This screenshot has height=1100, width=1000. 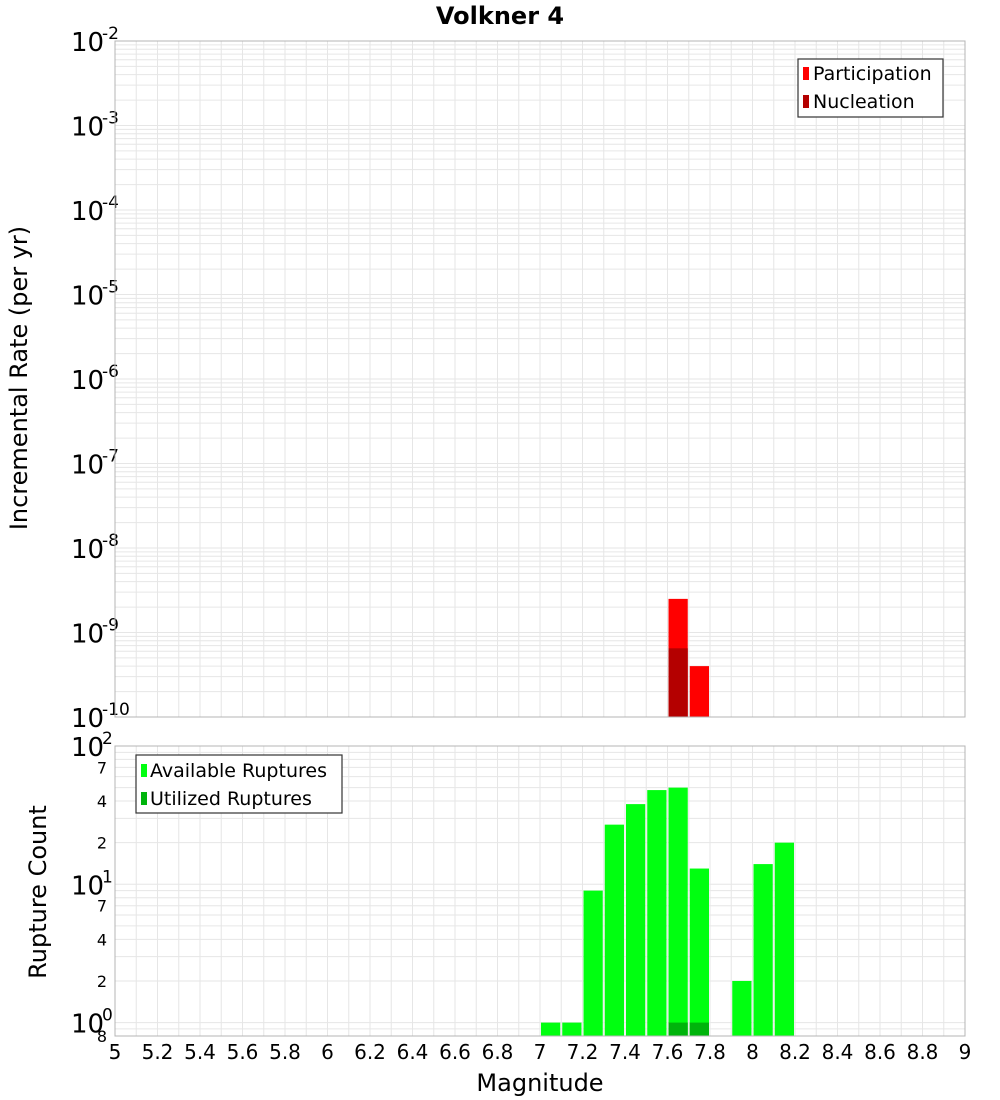 What do you see at coordinates (699, 691) in the screenshot?
I see `top-participation-bar` at bounding box center [699, 691].